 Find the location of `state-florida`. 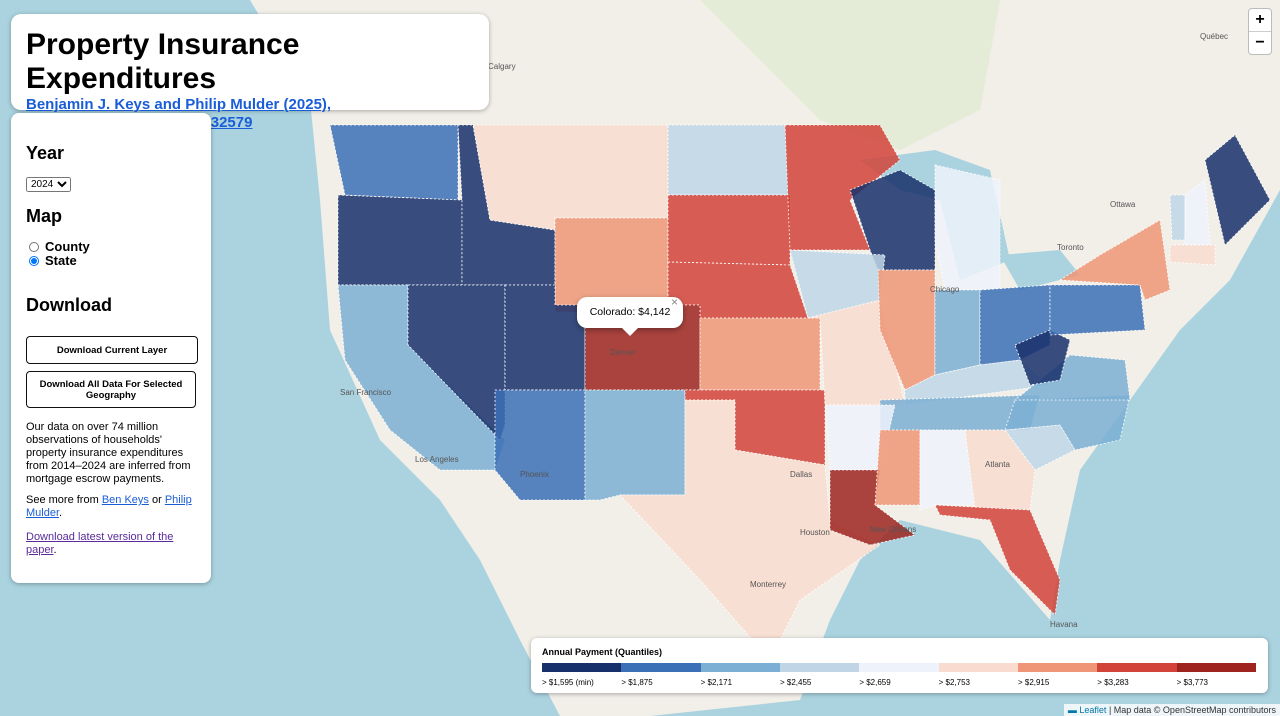

state-florida is located at coordinates (997, 560).